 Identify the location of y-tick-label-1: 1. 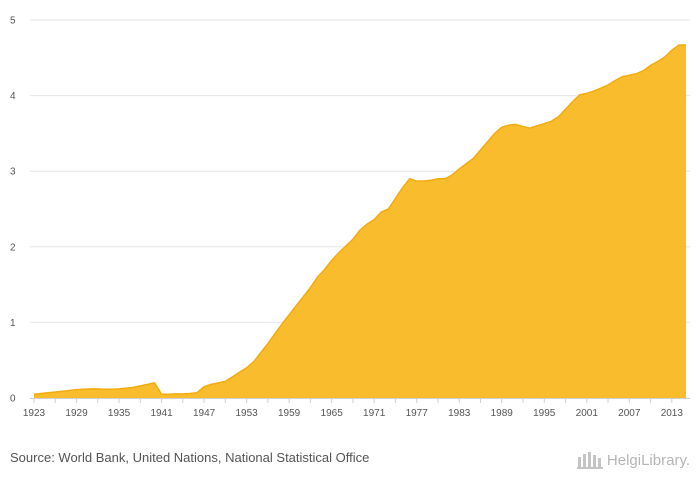
(13, 323).